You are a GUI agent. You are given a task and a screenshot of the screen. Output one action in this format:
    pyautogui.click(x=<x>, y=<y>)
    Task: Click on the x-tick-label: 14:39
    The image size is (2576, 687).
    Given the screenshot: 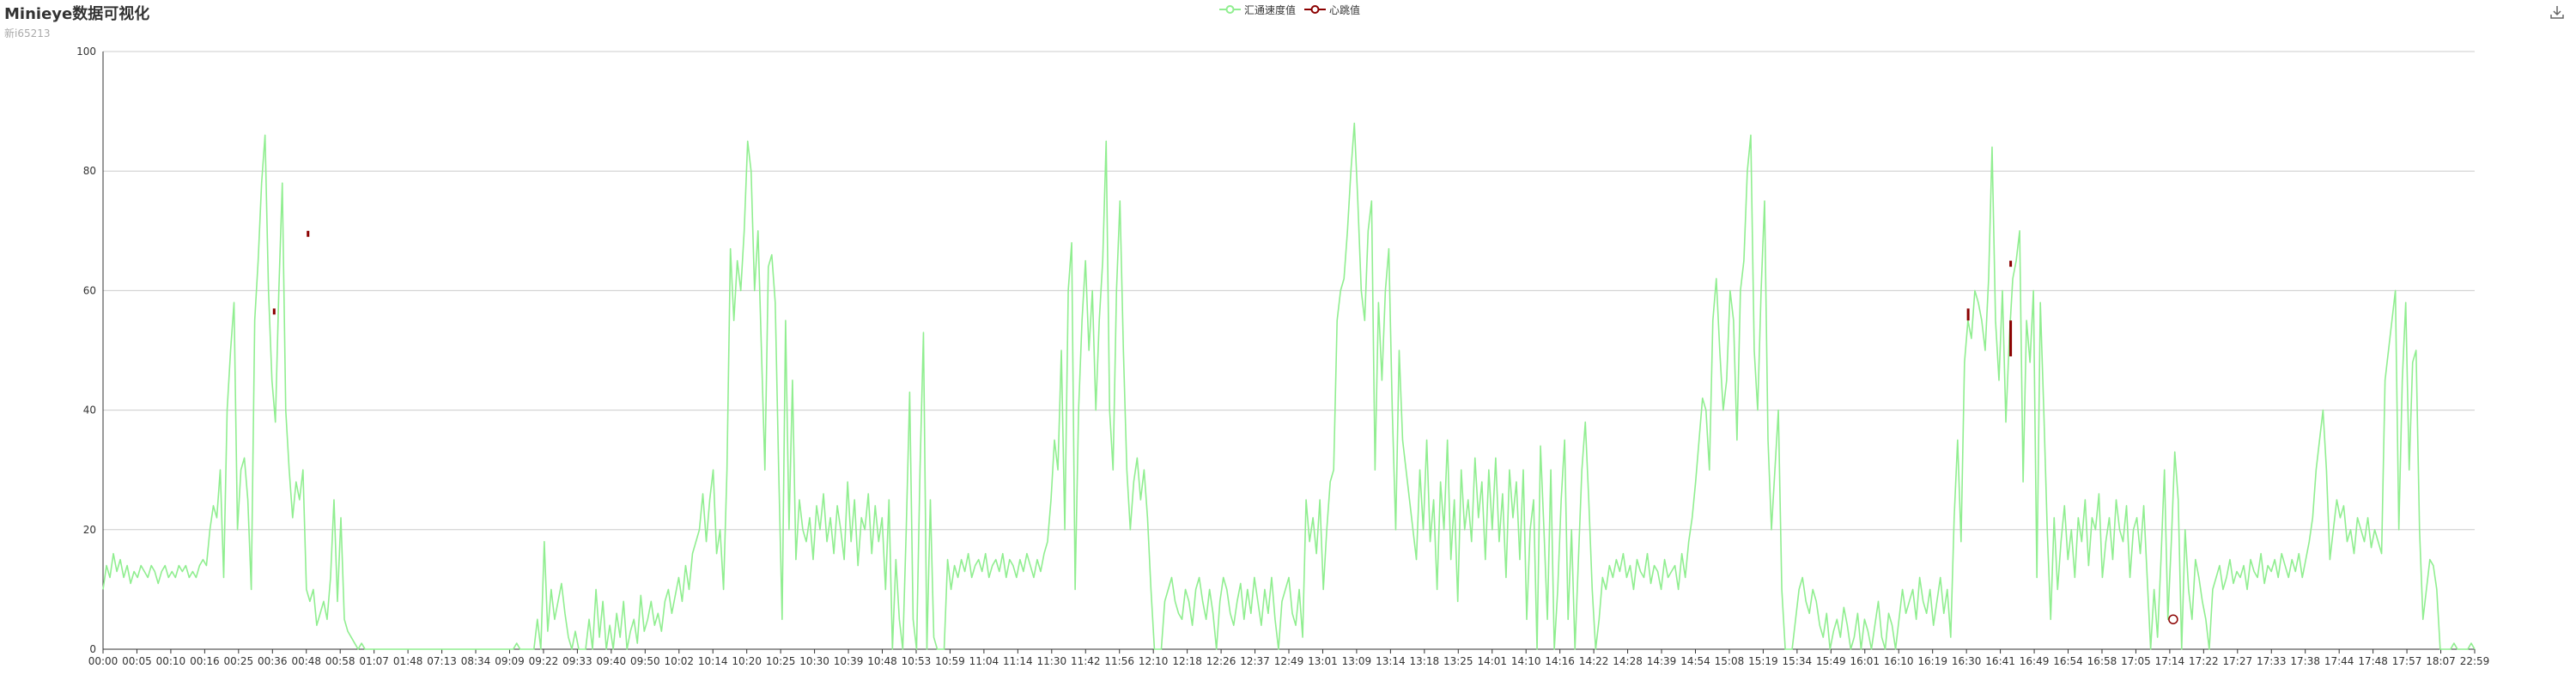 What is the action you would take?
    pyautogui.click(x=1662, y=661)
    